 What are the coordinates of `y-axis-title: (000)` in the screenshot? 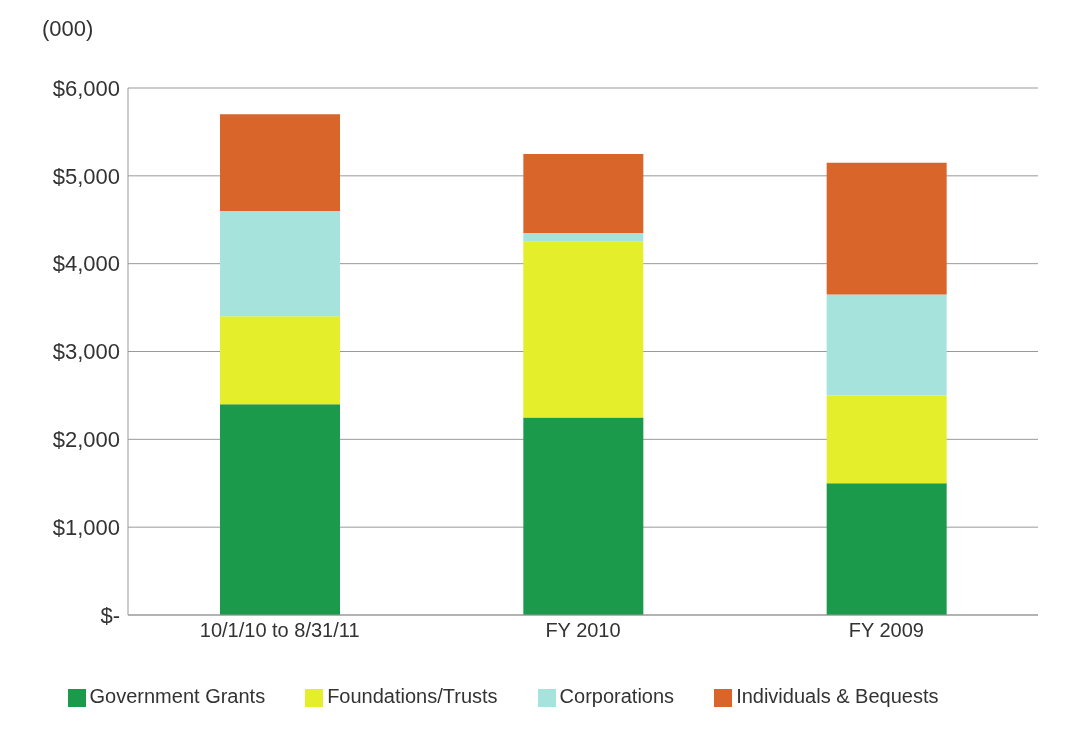 It's located at (68, 29).